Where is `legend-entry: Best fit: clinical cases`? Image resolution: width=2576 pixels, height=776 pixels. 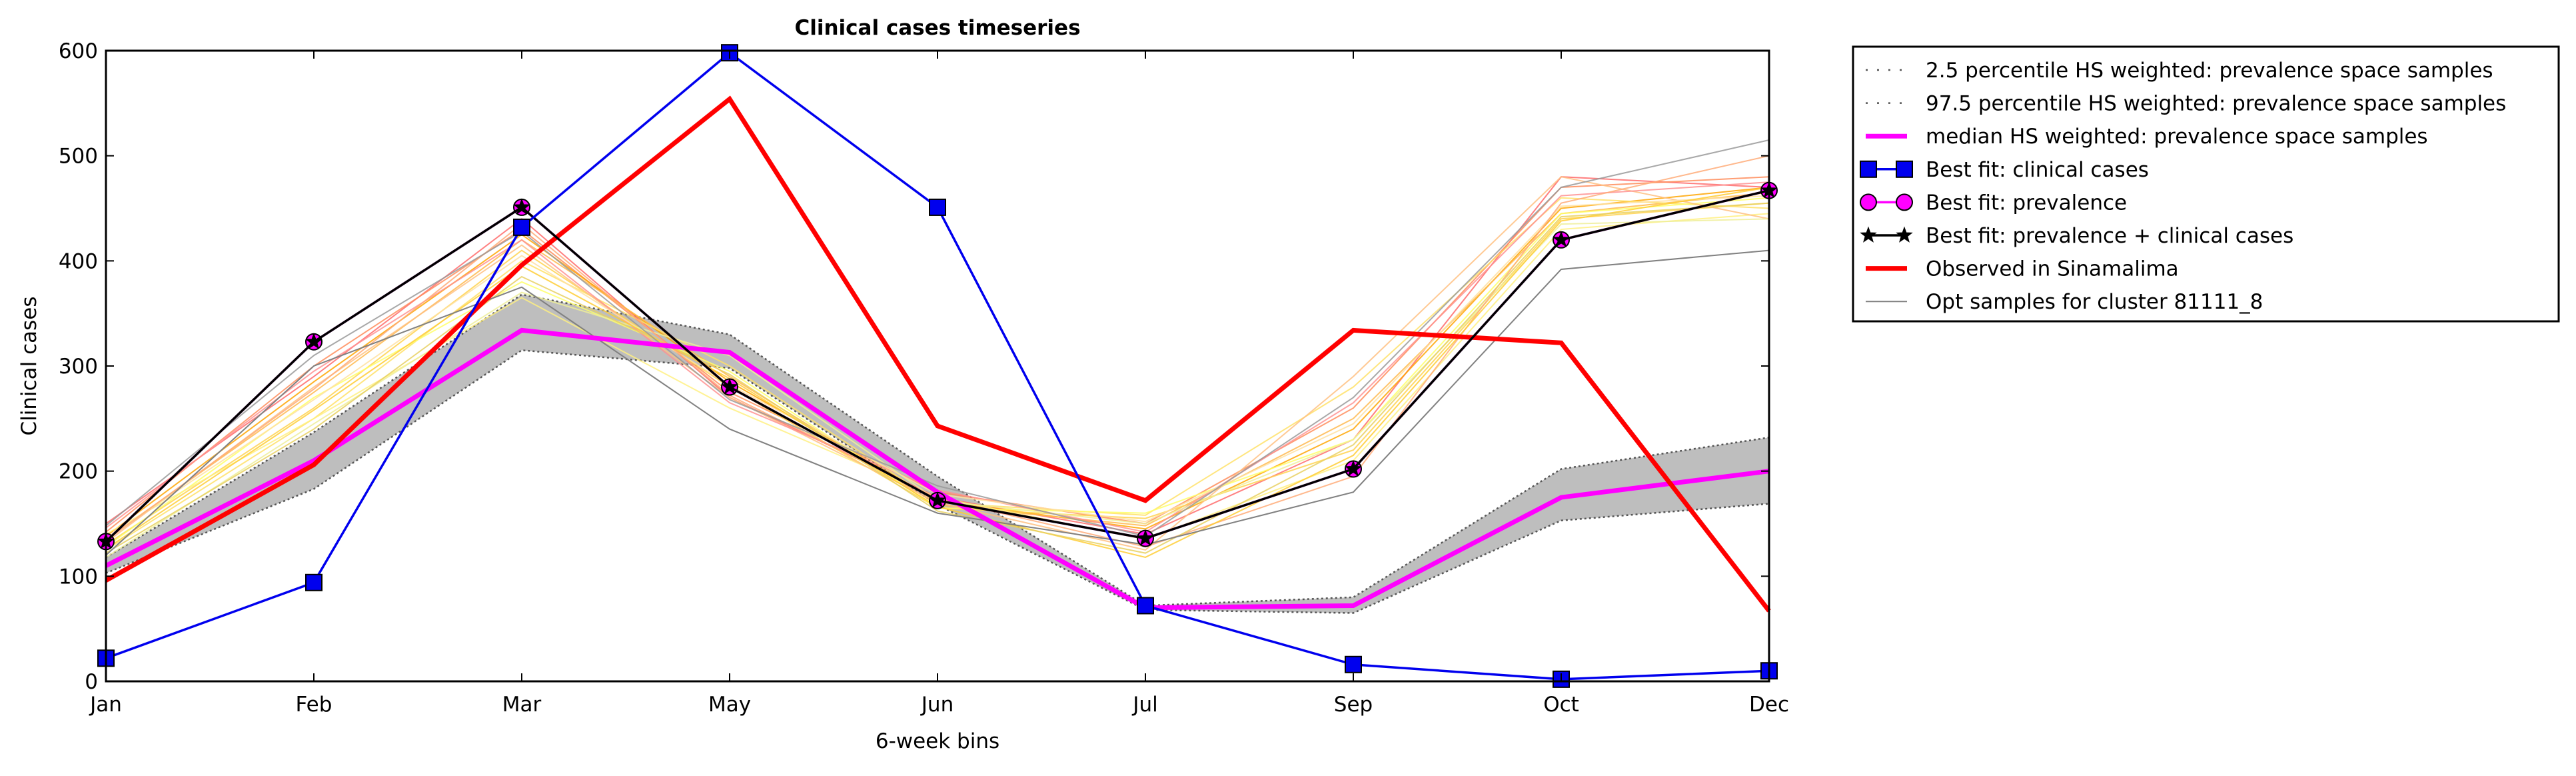 legend-entry: Best fit: clinical cases is located at coordinates (2004, 170).